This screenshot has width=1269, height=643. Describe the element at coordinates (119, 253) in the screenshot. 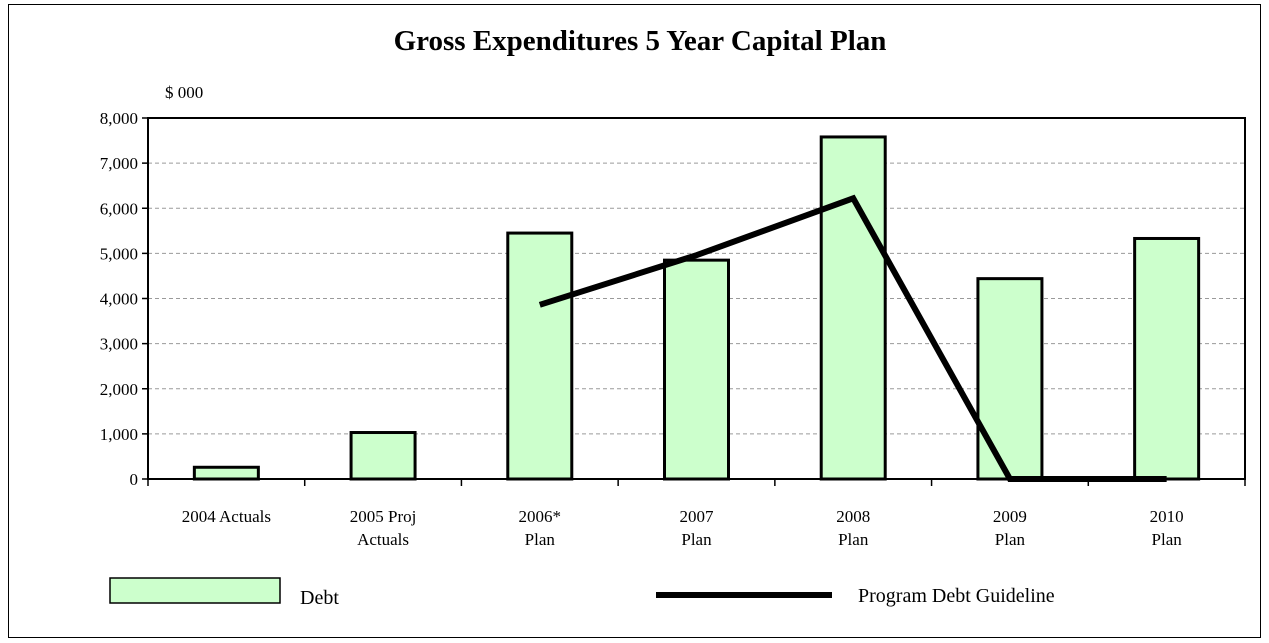

I see `y-tick-label-5: 5,000` at that location.